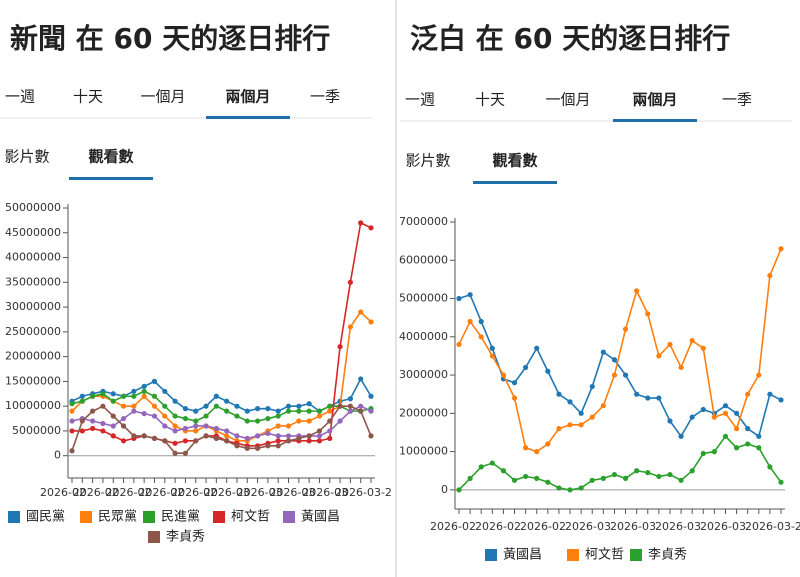  What do you see at coordinates (33, 380) in the screenshot?
I see `y-tick-label: 15000000` at bounding box center [33, 380].